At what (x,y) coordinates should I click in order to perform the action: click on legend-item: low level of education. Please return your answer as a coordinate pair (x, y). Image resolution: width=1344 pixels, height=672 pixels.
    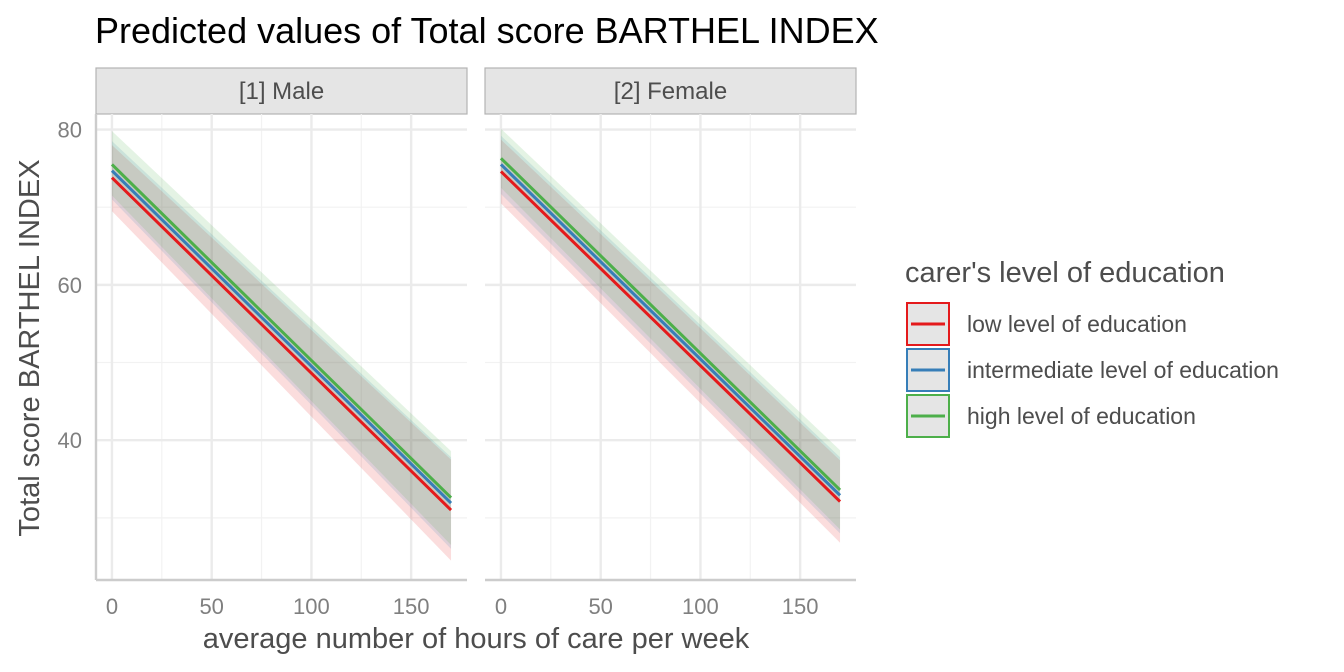
    Looking at the image, I should click on (1046, 324).